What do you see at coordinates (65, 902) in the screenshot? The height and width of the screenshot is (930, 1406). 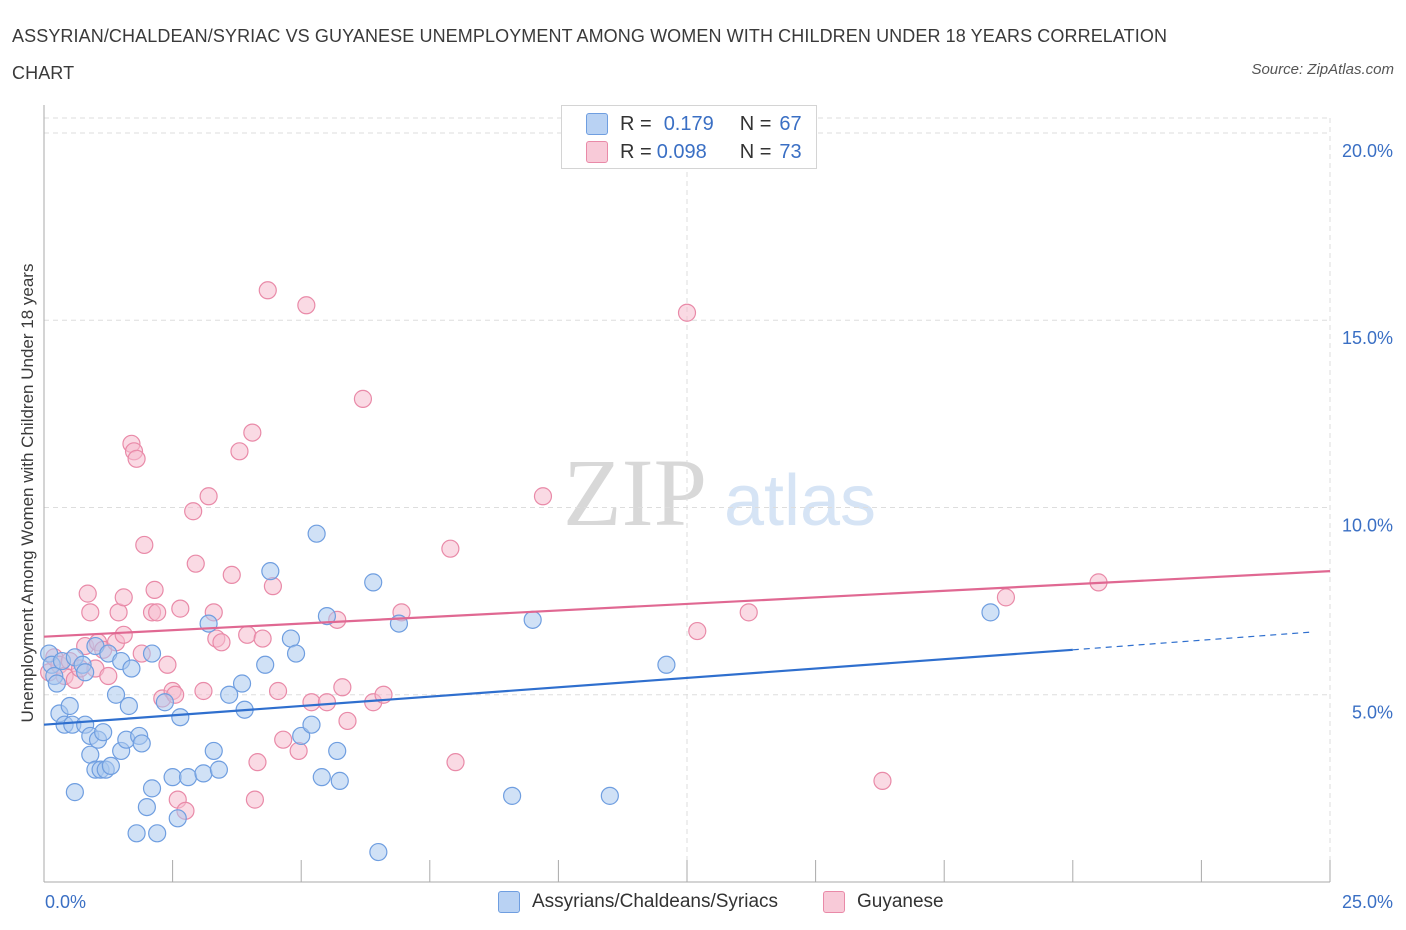 I see `x-tick-label: 0.0%` at bounding box center [65, 902].